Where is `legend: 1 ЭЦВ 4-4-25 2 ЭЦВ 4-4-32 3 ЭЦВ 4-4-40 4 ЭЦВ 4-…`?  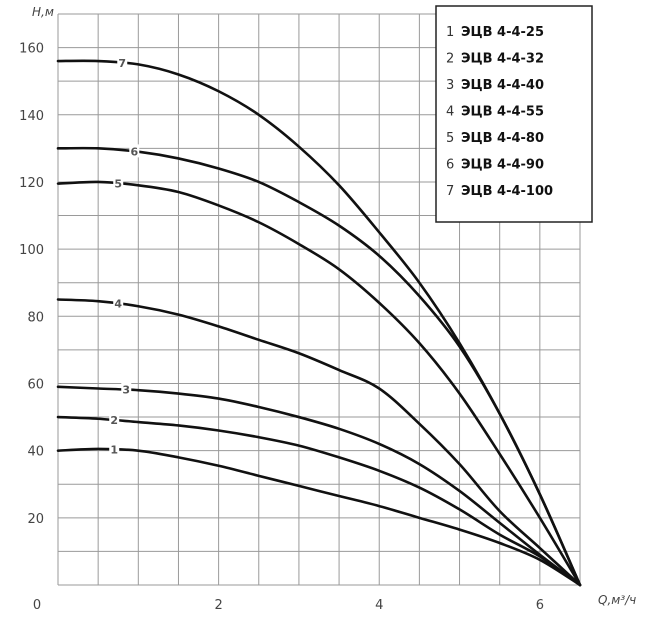 legend: 1 ЭЦВ 4-4-25 2 ЭЦВ 4-4-32 3 ЭЦВ 4-4-40 4 ЭЦВ 4-… is located at coordinates (514, 114).